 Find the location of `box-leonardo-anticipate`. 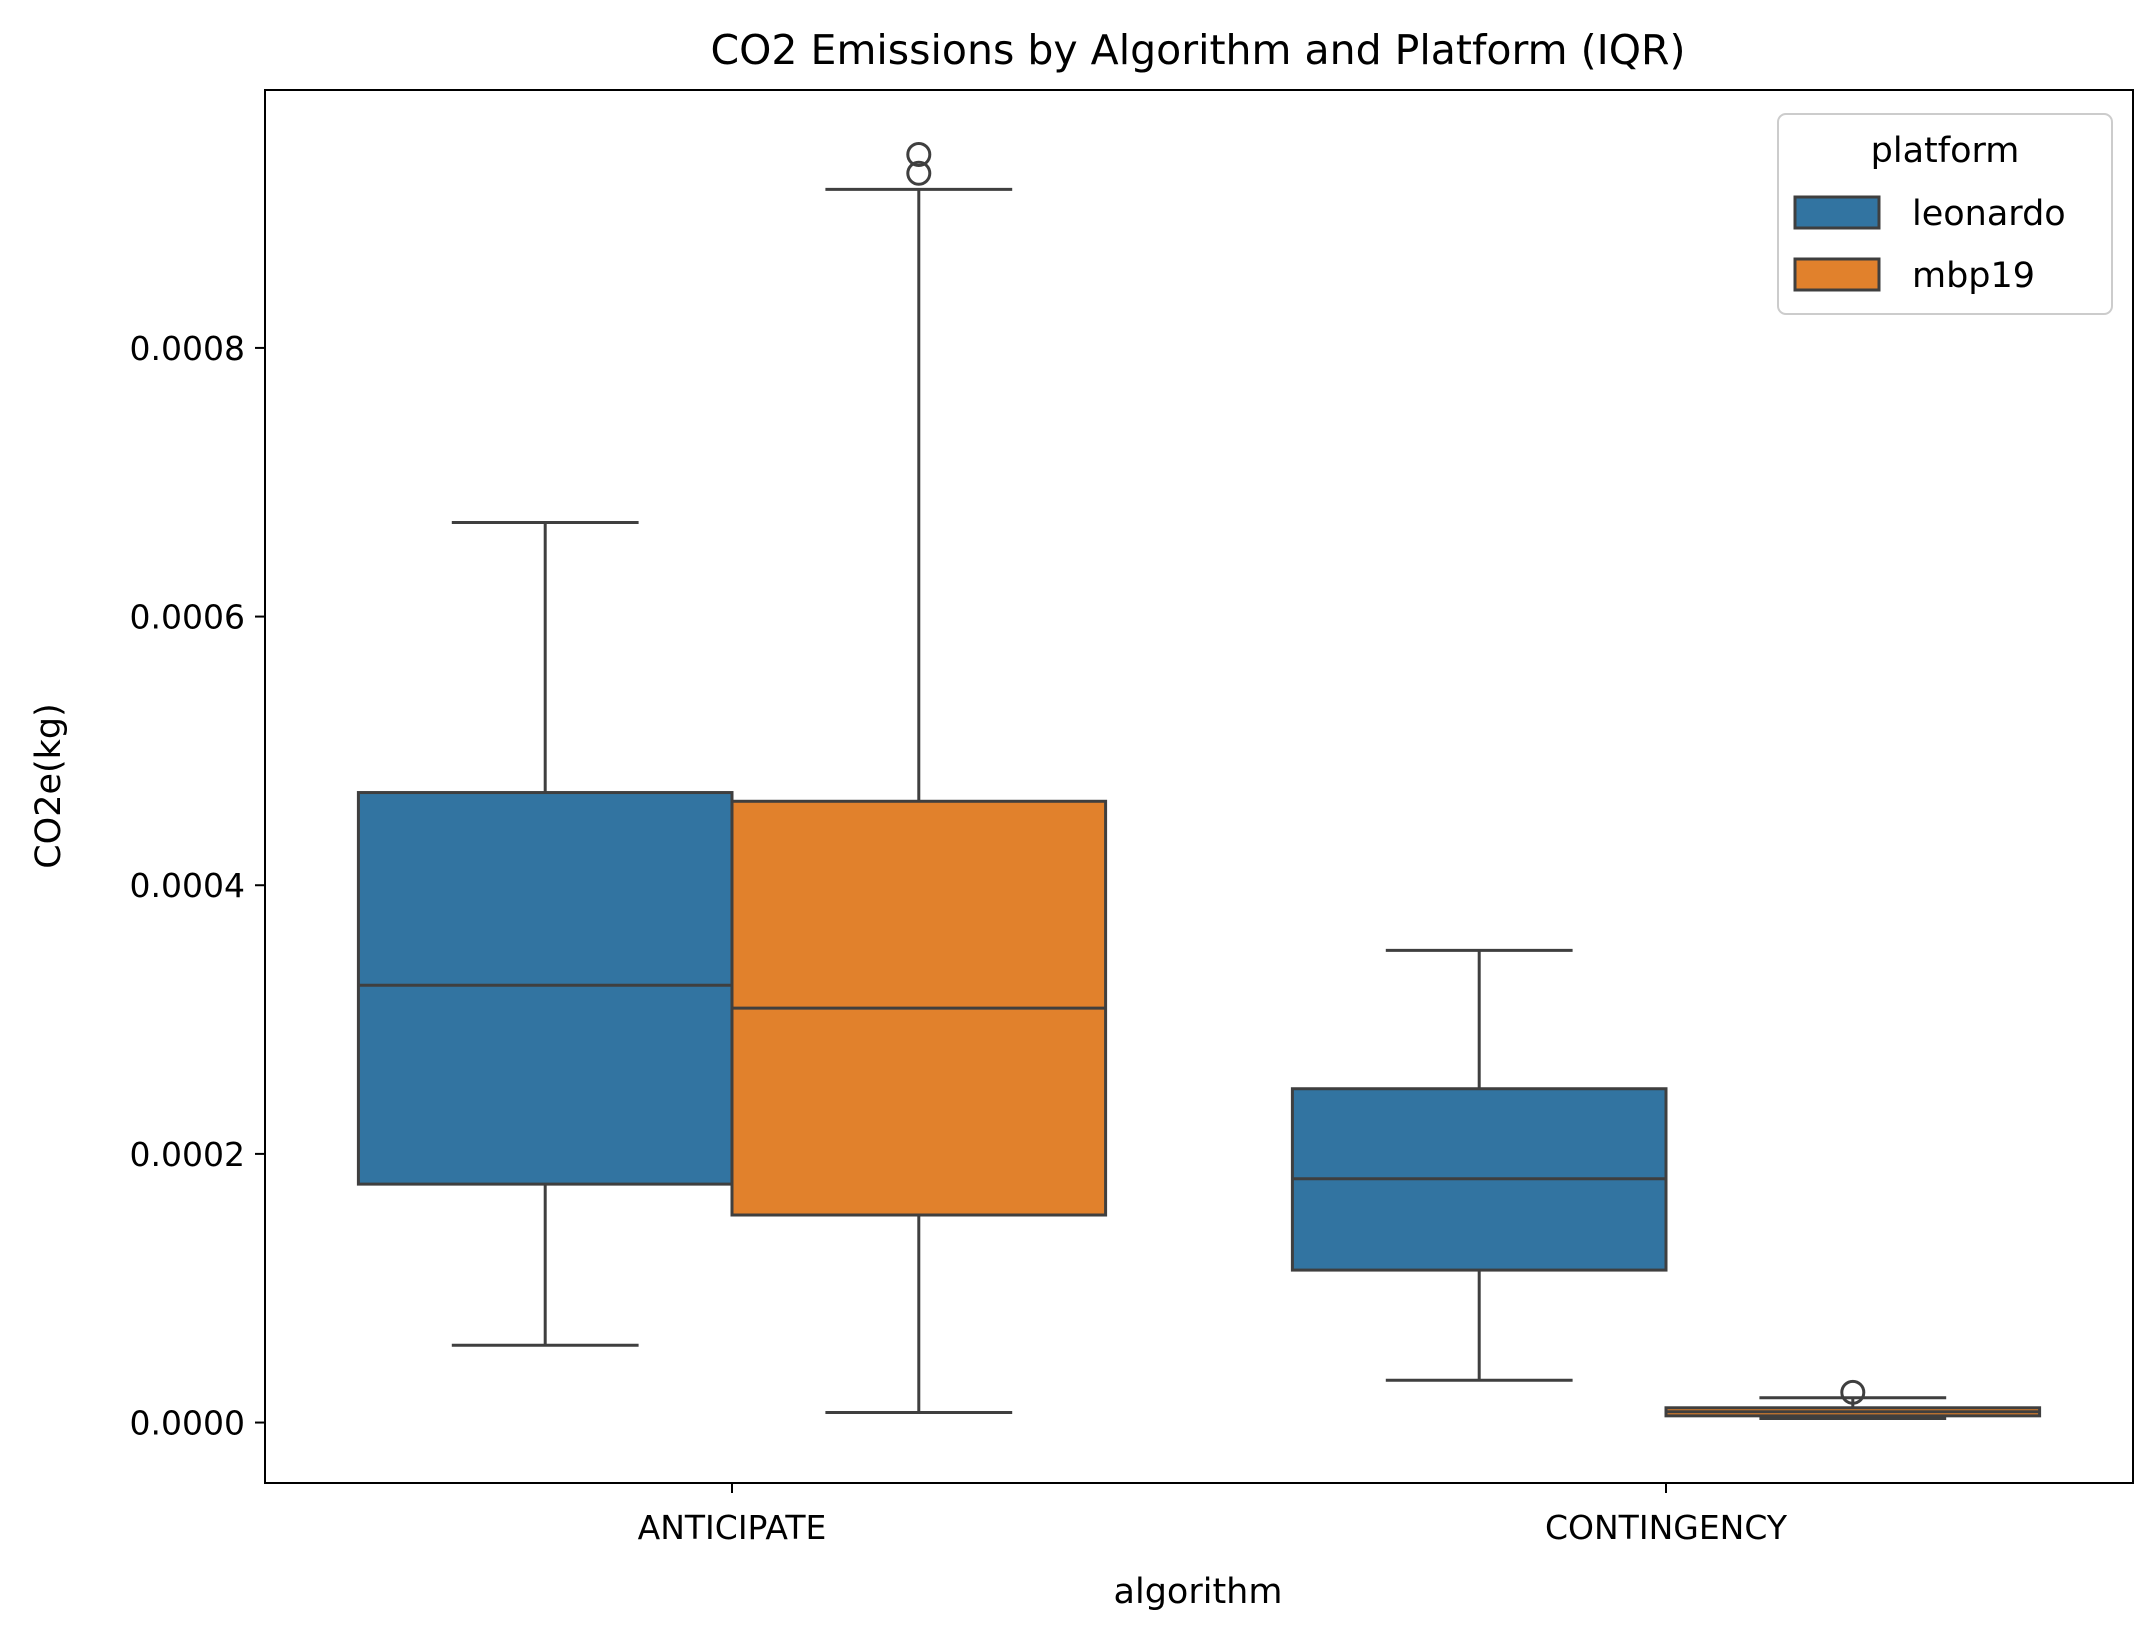

box-leonardo-anticipate is located at coordinates (545, 988).